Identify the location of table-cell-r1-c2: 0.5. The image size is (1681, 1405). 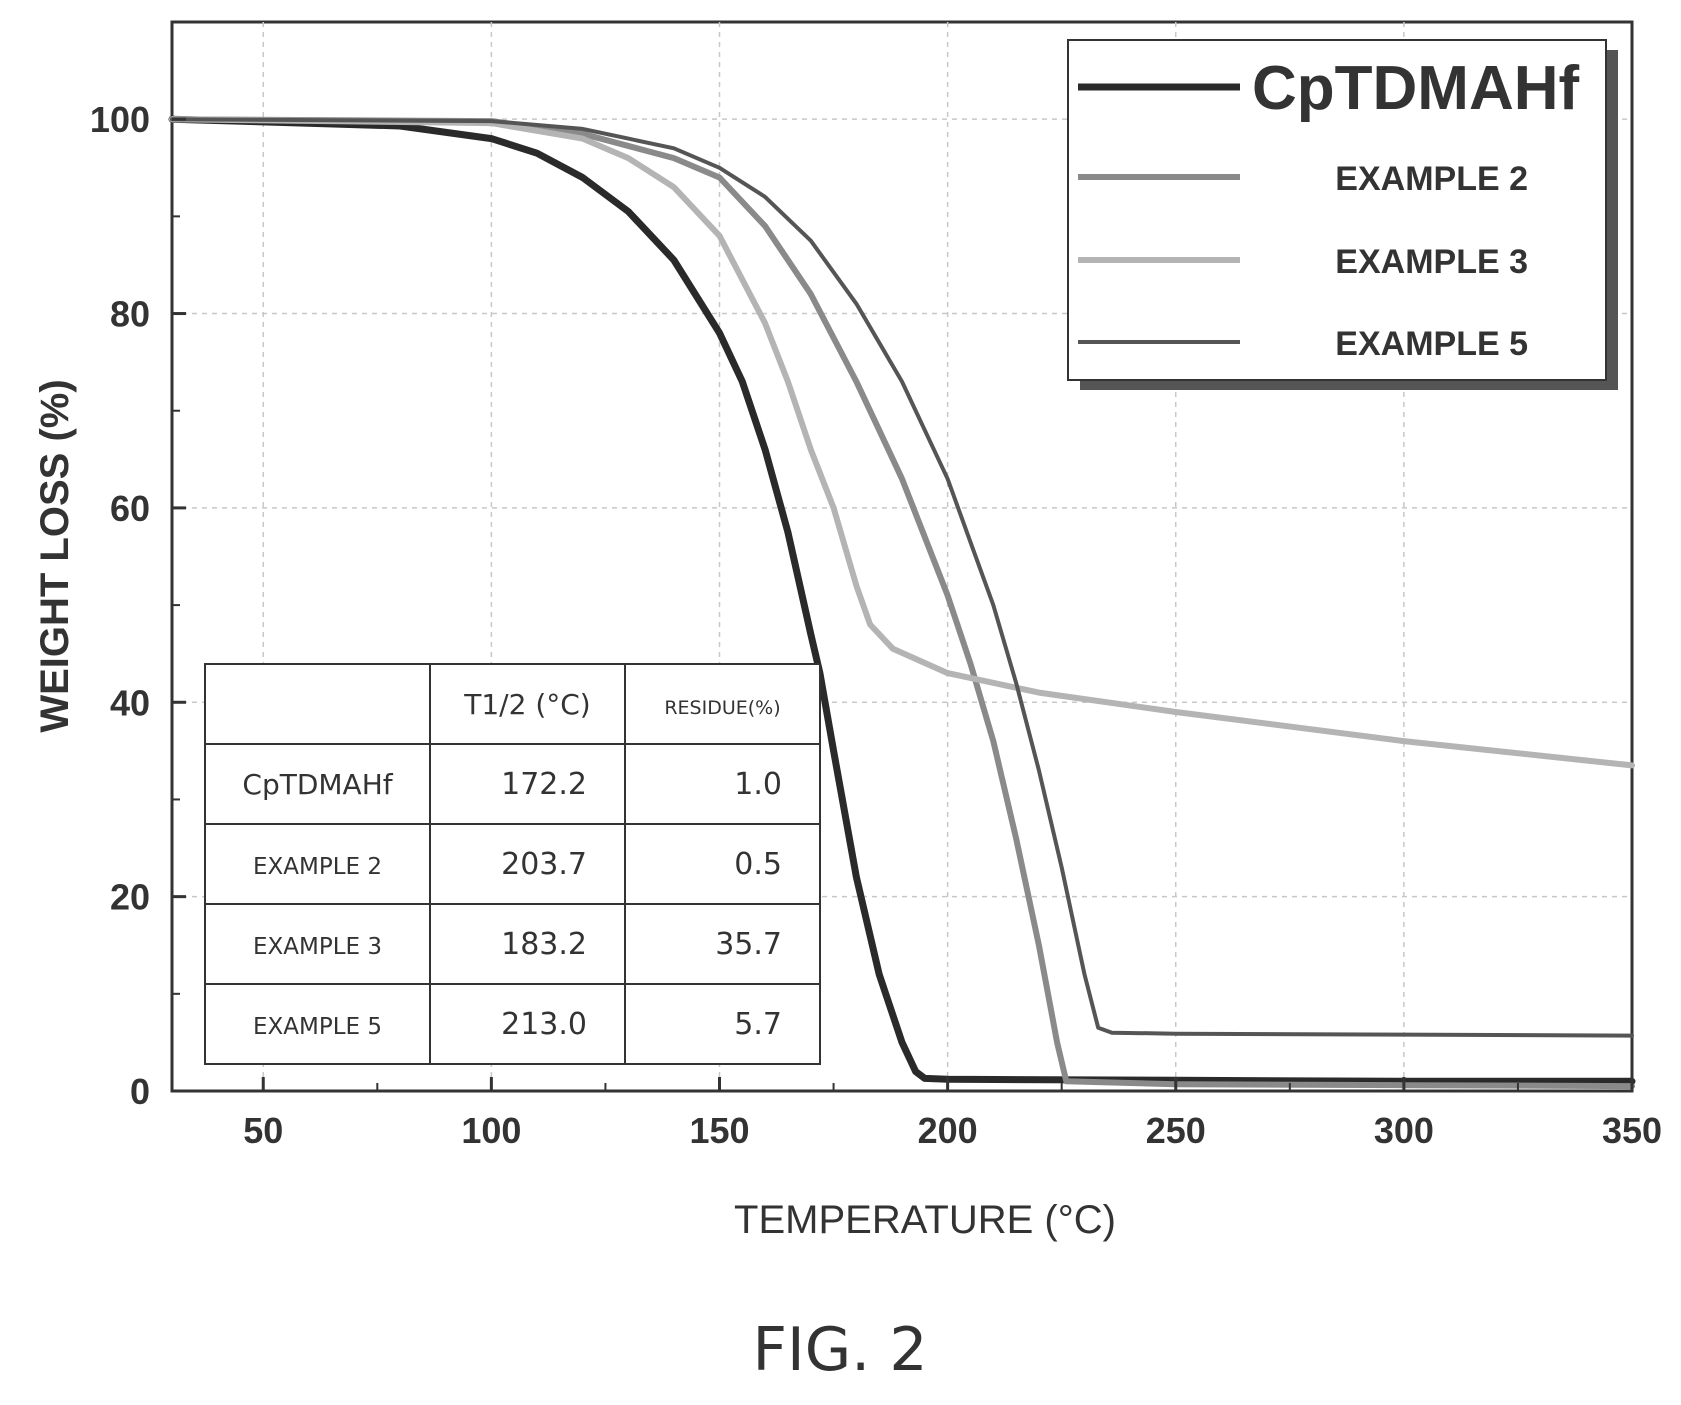
(758, 864).